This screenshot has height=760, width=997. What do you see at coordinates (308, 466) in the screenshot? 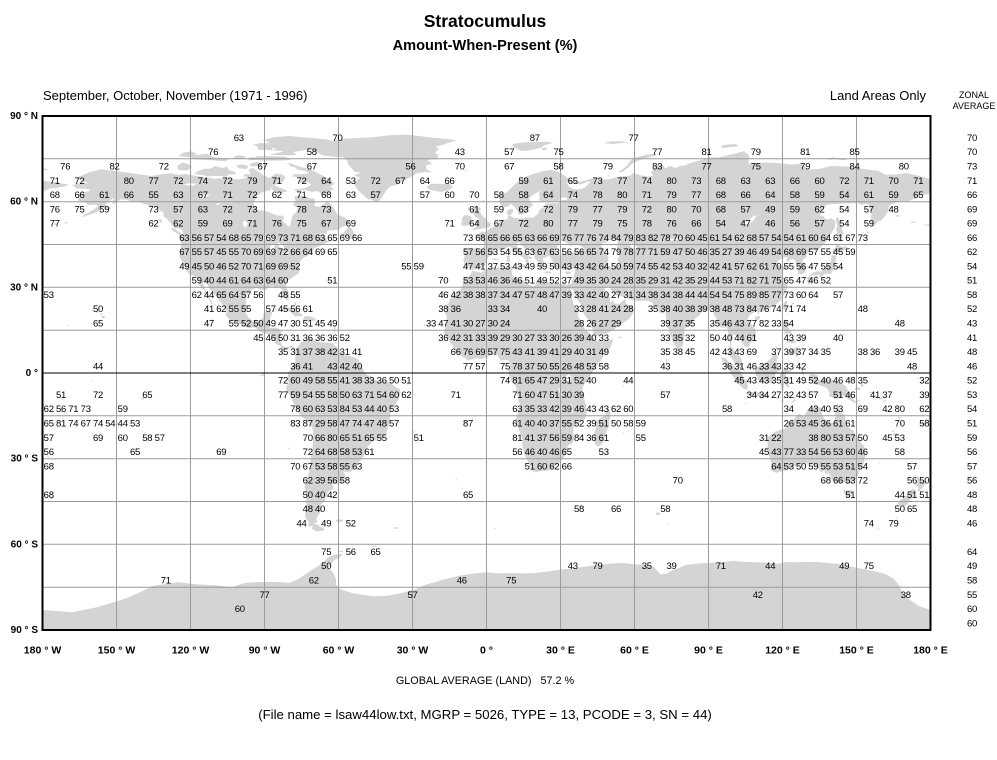
I see `svg-text: 67` at bounding box center [308, 466].